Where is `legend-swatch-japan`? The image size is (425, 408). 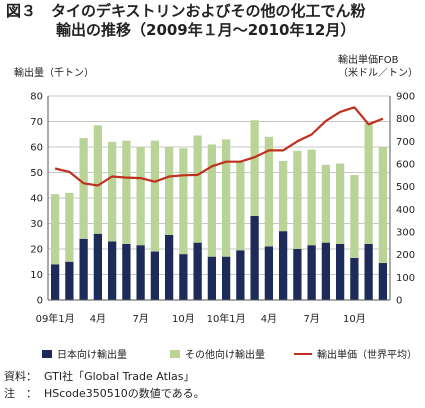
legend-swatch-japan is located at coordinates (47, 353).